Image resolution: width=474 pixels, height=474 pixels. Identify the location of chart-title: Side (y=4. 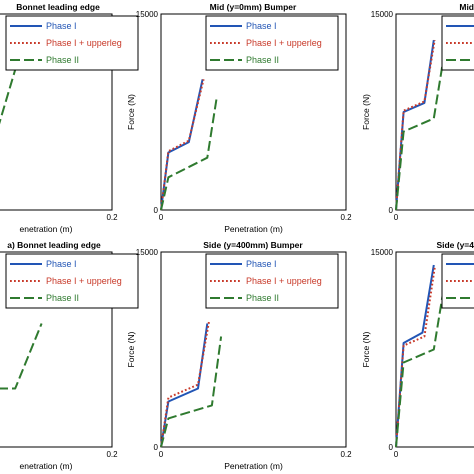
(455, 245).